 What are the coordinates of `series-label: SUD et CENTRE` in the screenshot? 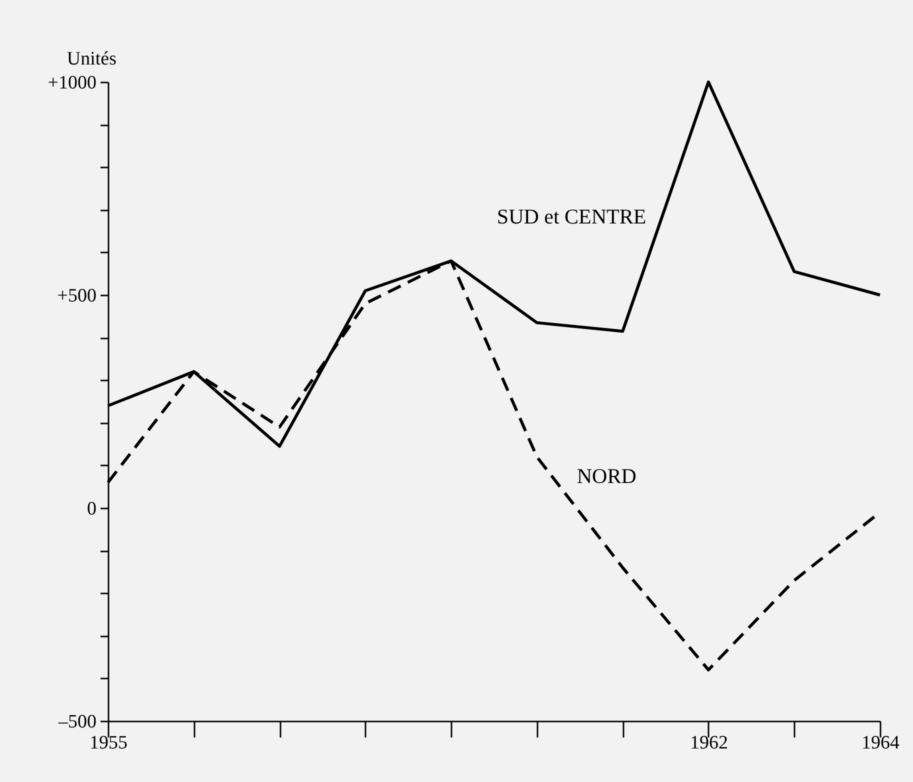 It's located at (571, 216).